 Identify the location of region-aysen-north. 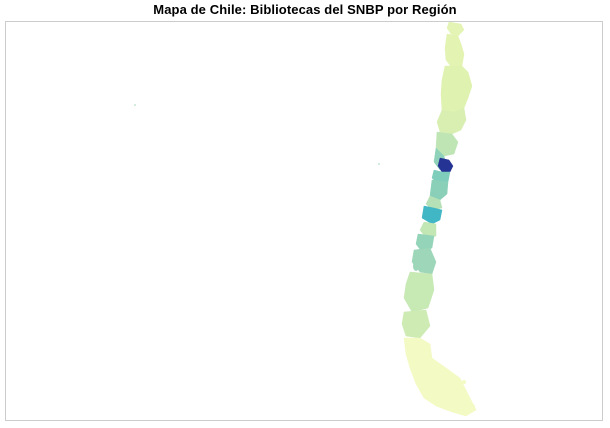
(419, 292).